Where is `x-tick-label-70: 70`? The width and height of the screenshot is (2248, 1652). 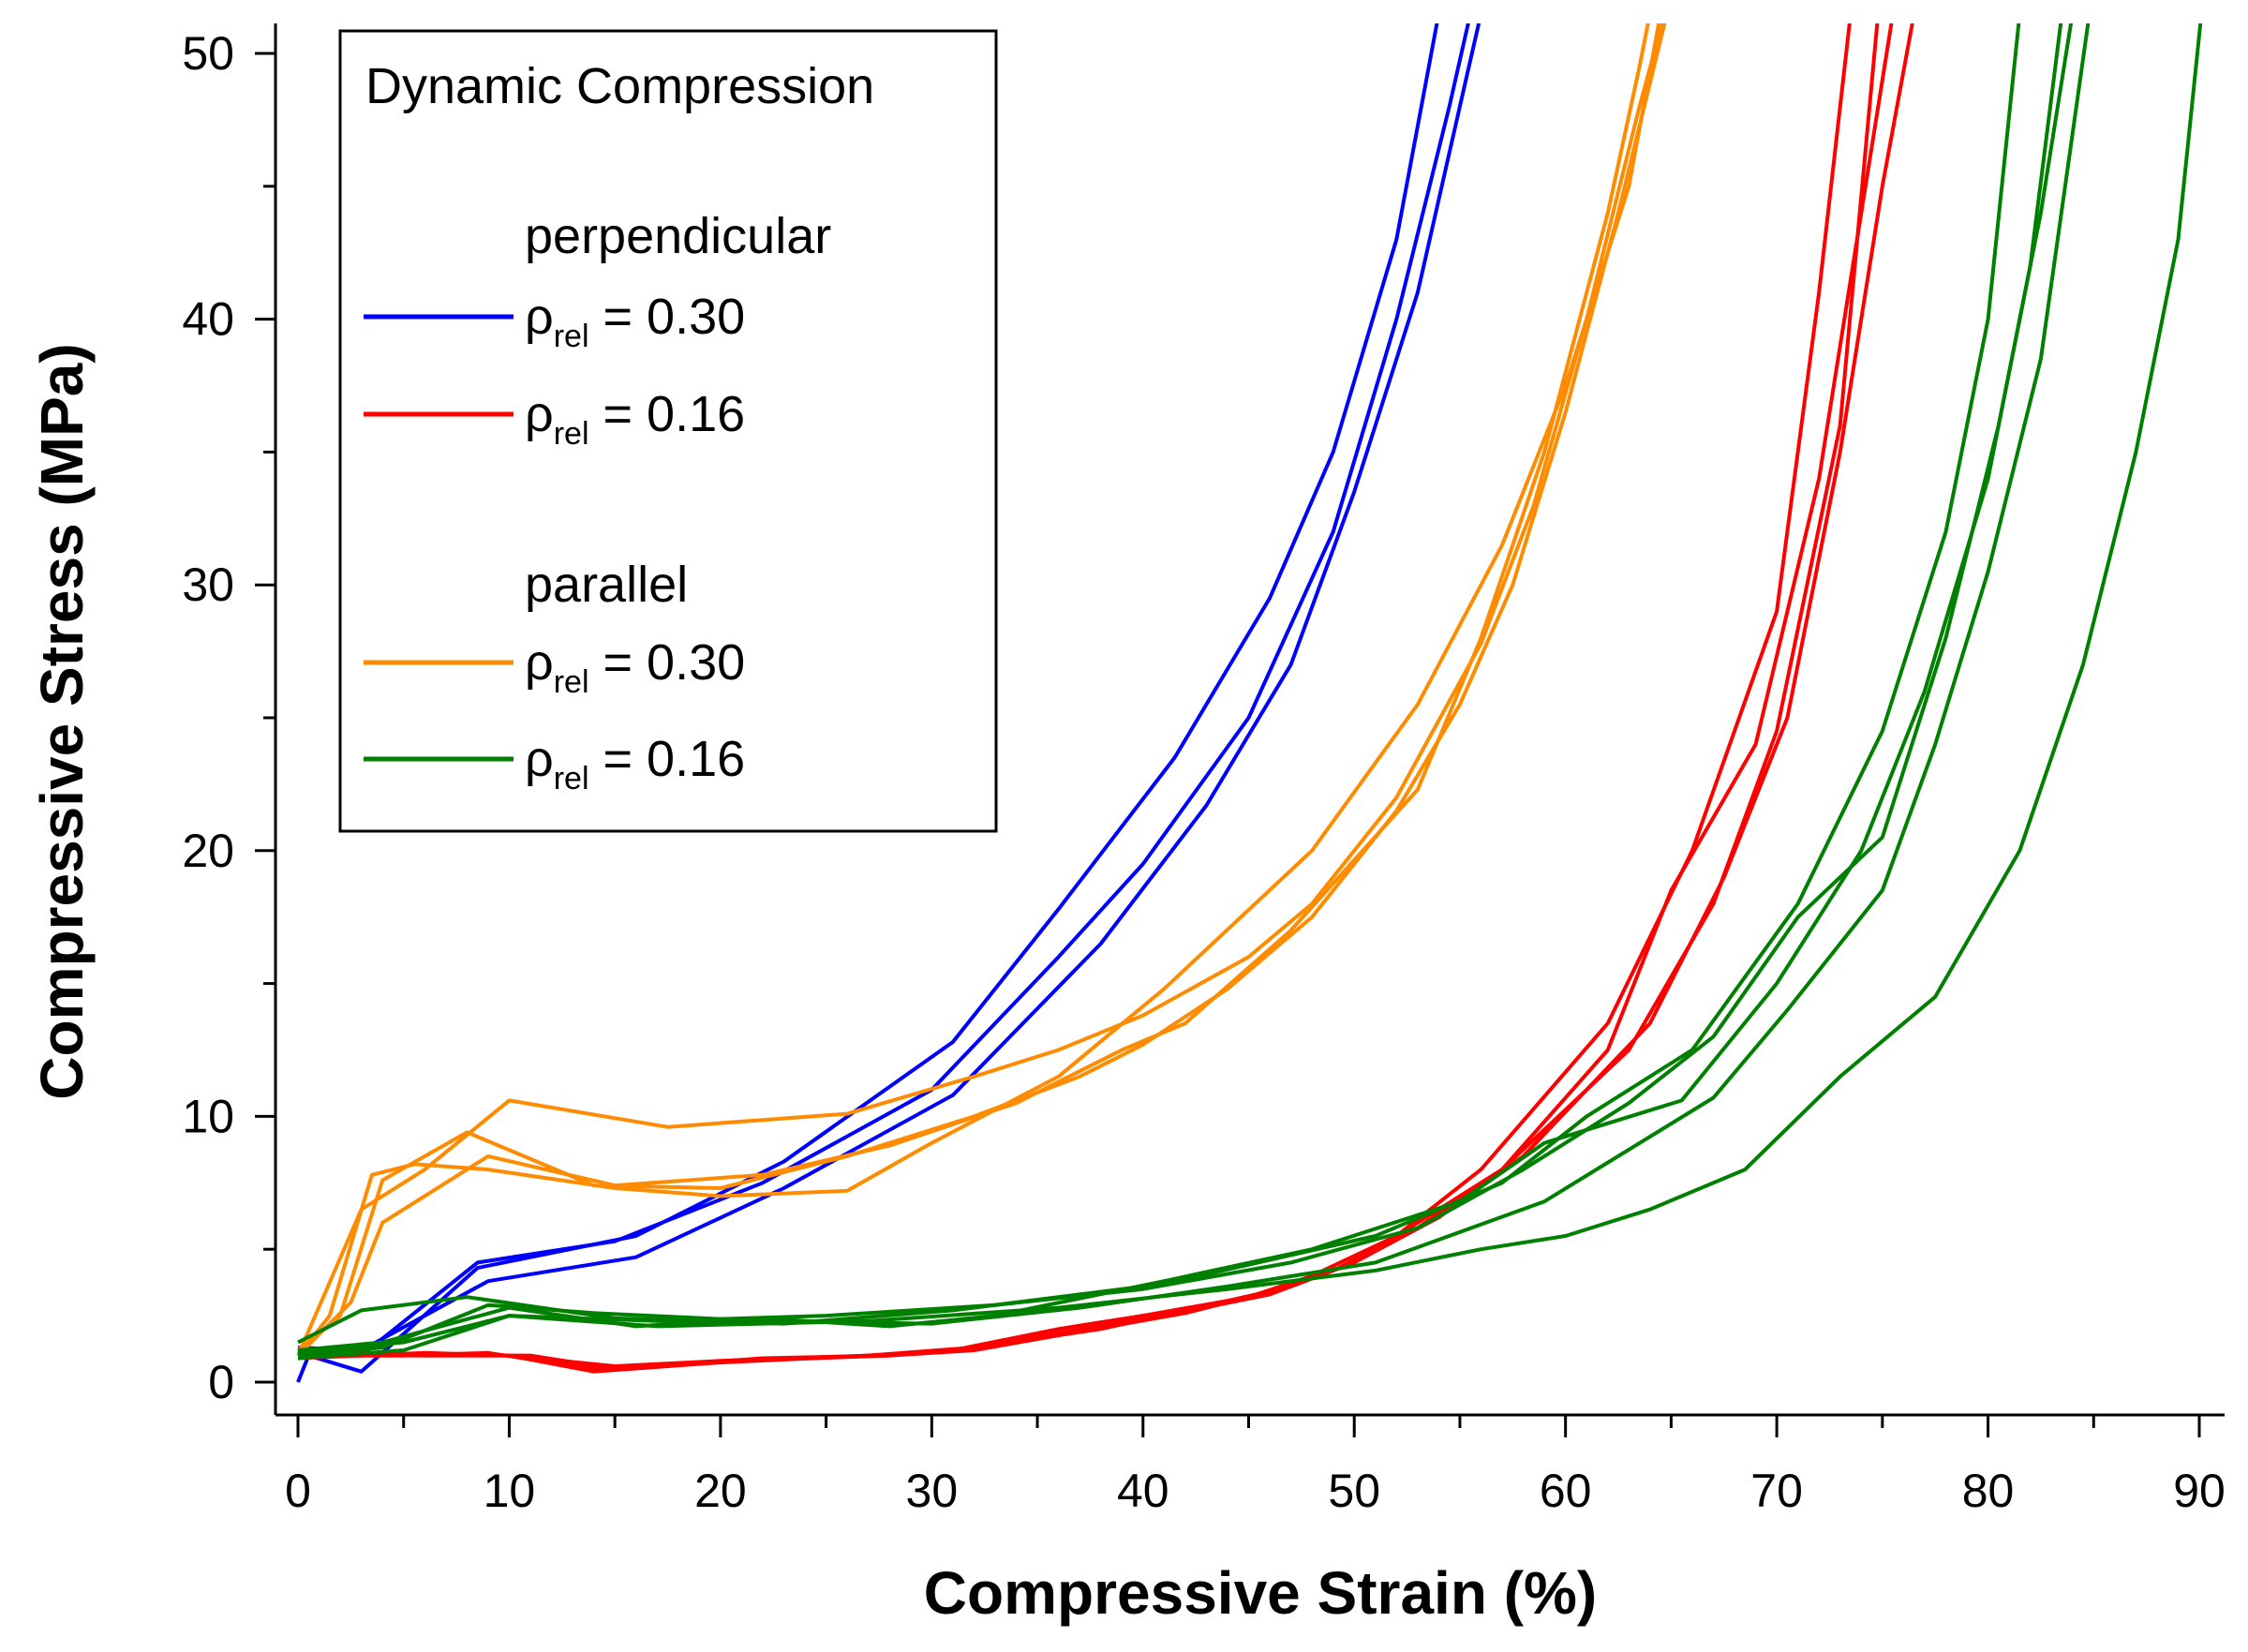
x-tick-label-70: 70 is located at coordinates (1776, 1491).